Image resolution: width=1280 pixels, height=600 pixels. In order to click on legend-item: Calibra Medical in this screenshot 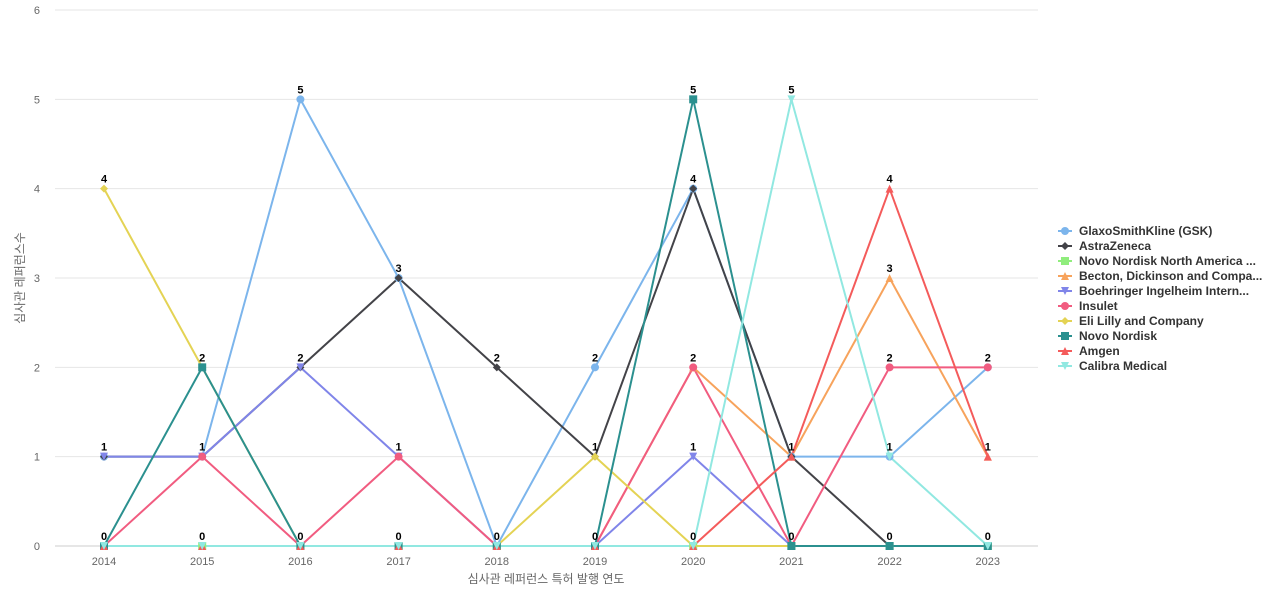, I will do `click(1112, 366)`.